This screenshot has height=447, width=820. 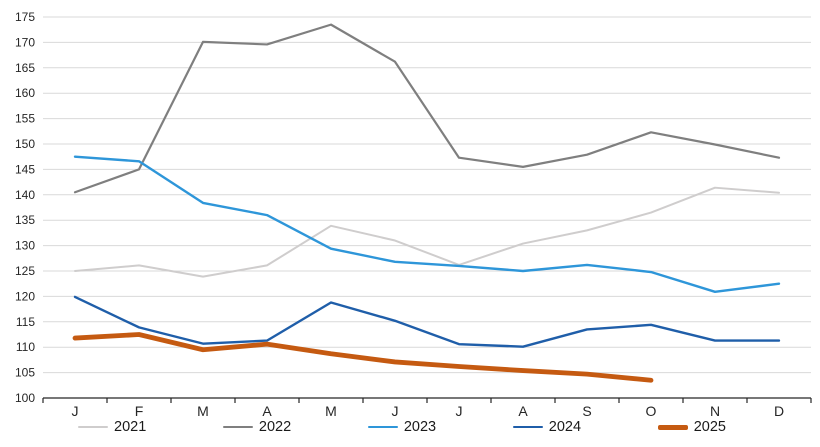 What do you see at coordinates (709, 427) in the screenshot?
I see `legend-label-2025: 2025` at bounding box center [709, 427].